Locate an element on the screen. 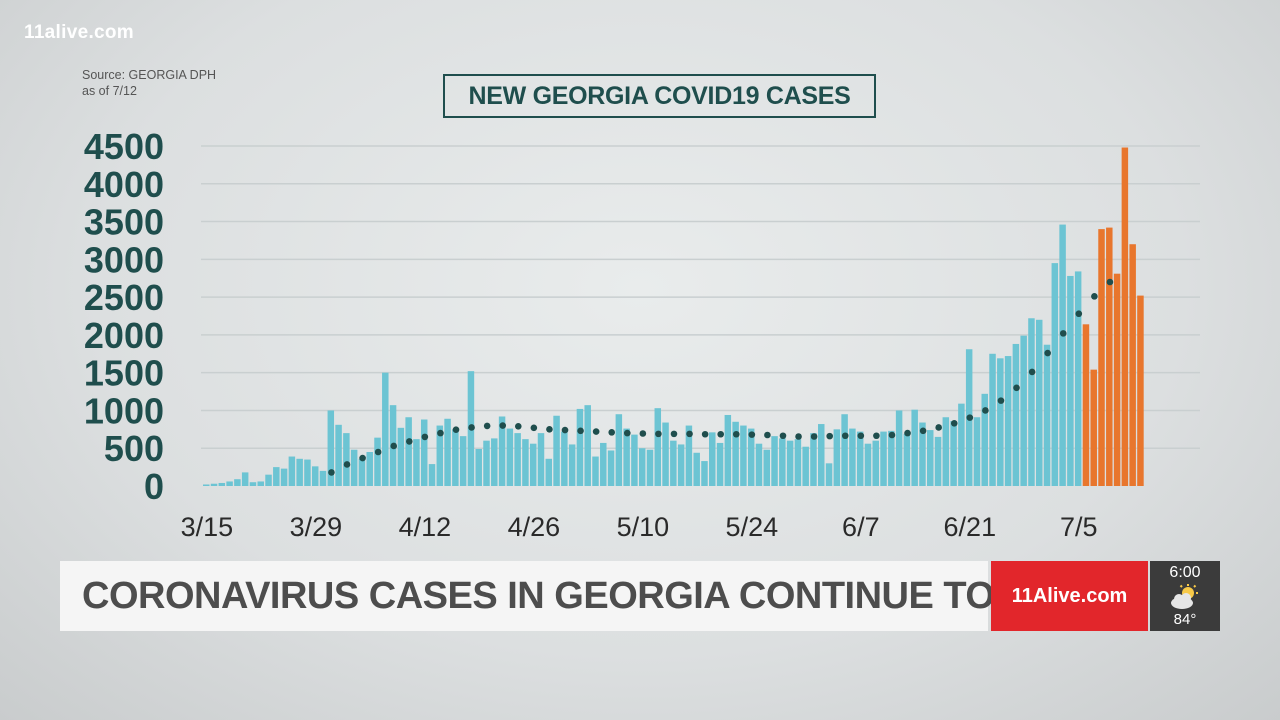 The image size is (1280, 720). x-tick-label: 4/12 is located at coordinates (425, 527).